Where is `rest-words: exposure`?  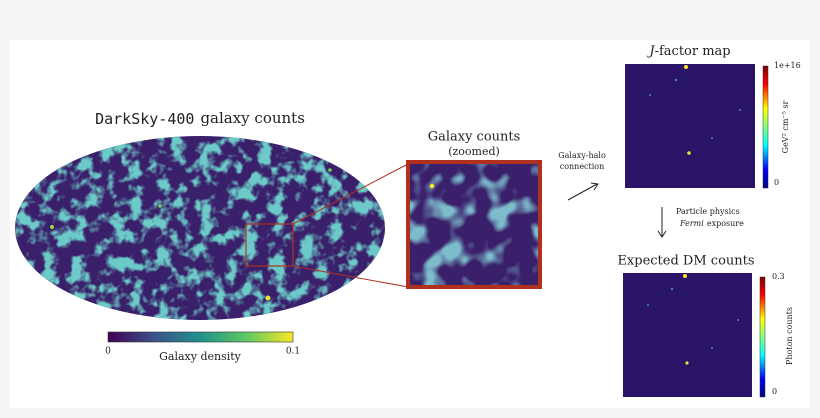
rest-words: exposure is located at coordinates (725, 223).